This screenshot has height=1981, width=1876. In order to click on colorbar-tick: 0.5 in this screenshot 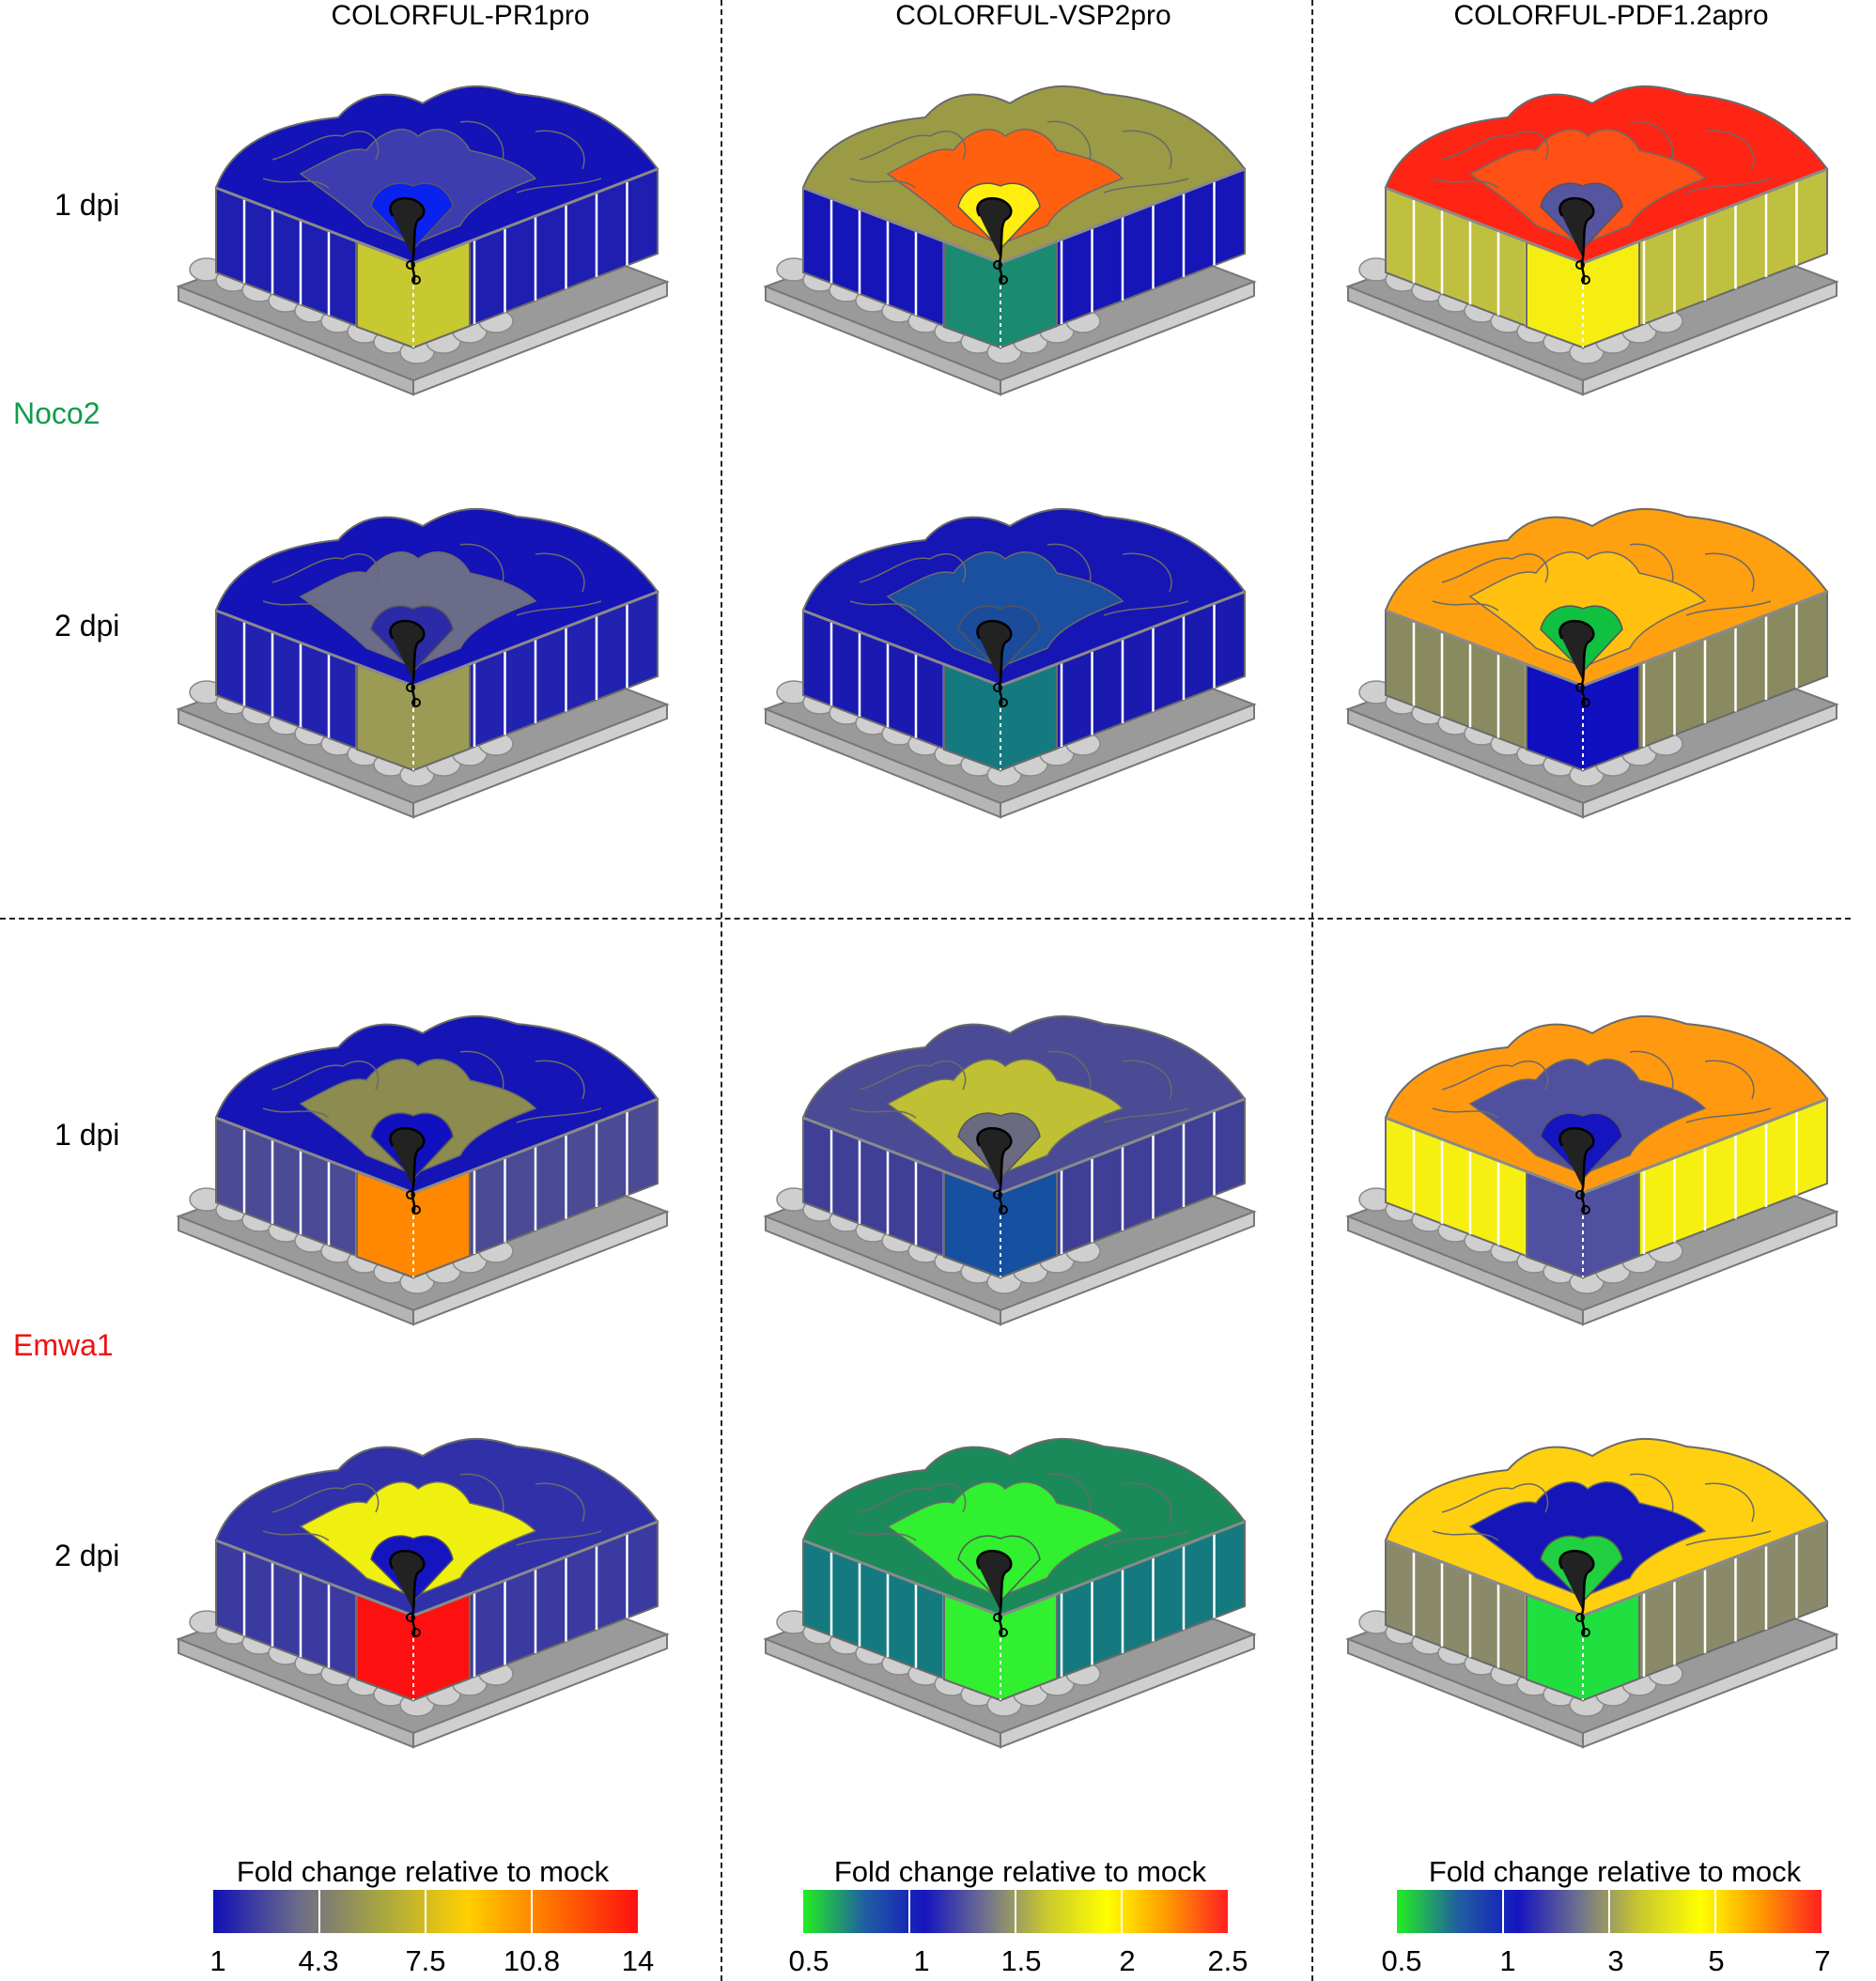, I will do `click(809, 1961)`.